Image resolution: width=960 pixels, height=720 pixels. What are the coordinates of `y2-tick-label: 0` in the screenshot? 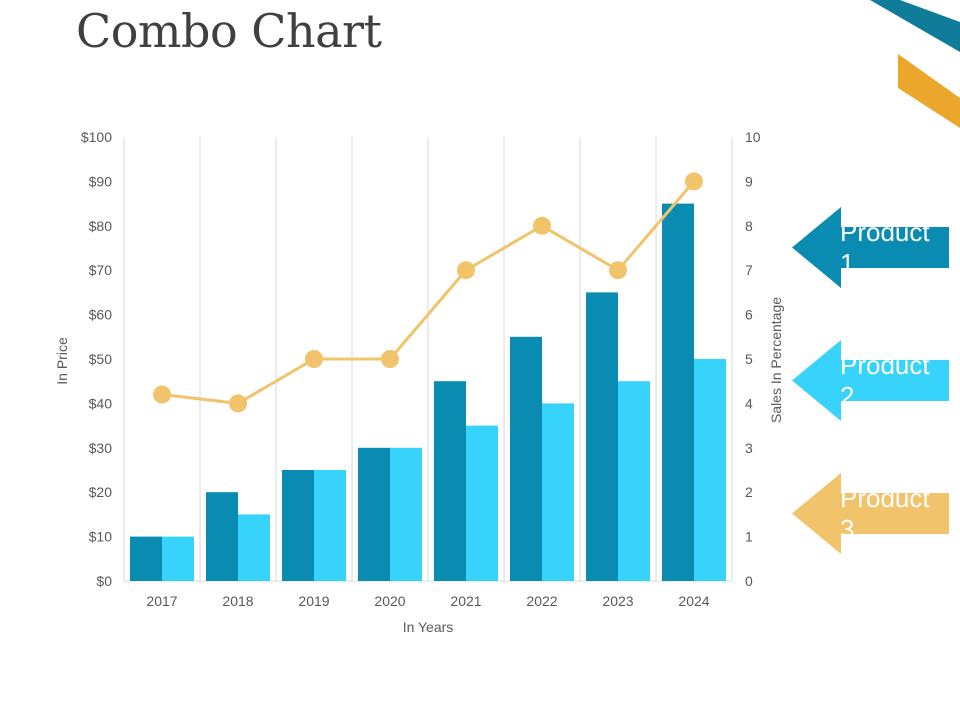 It's located at (749, 581).